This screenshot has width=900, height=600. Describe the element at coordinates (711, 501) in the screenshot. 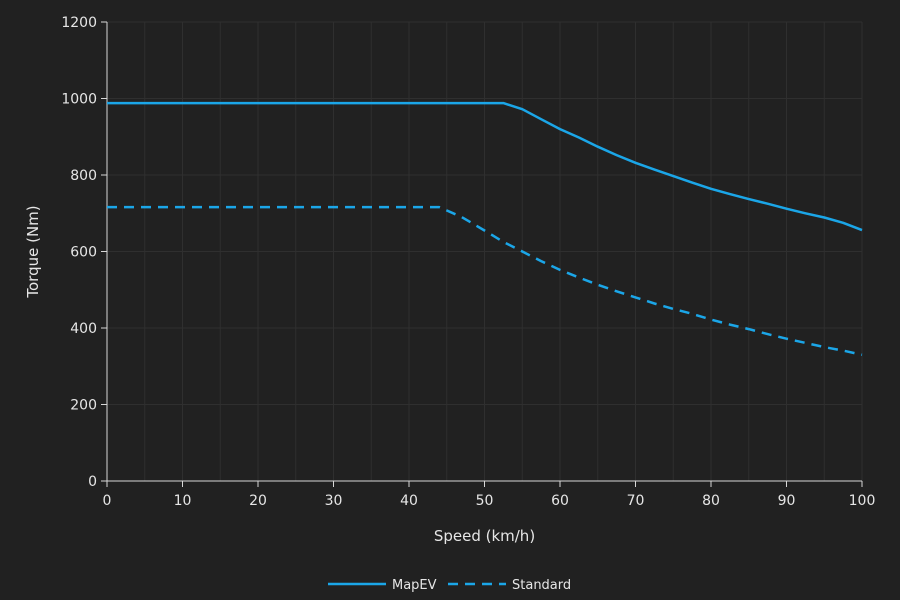

I see `x-tick-label: 80` at that location.